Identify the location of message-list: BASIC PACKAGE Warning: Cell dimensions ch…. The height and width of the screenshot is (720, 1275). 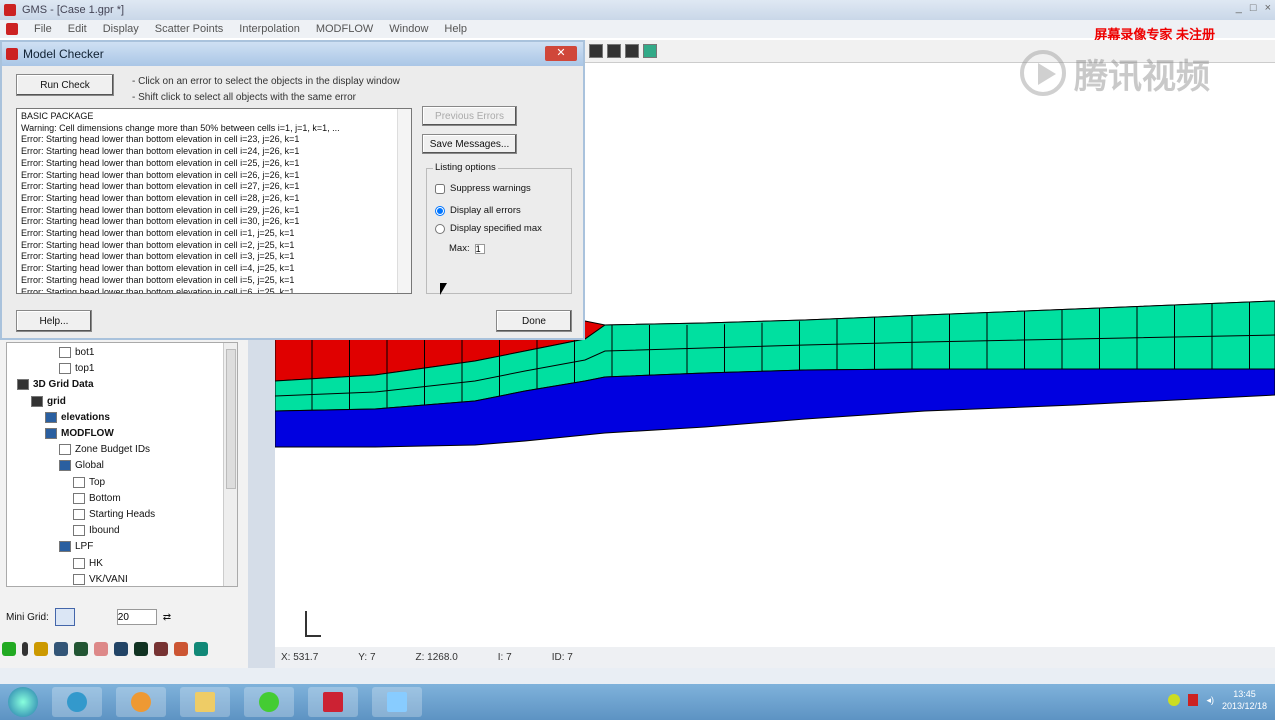
(214, 201).